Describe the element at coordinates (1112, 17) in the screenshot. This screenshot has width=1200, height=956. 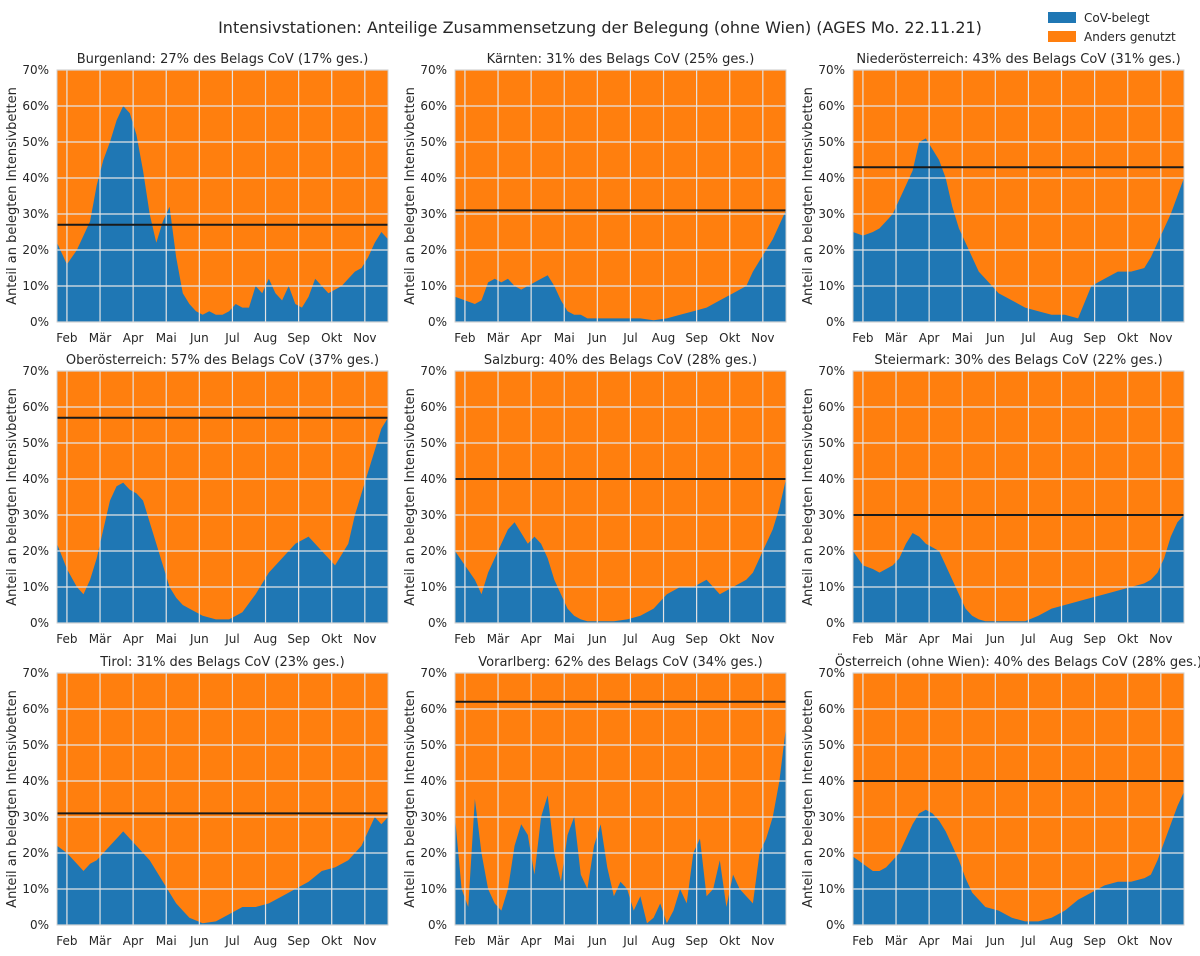
I see `legend-item-cov: CoV-belegt` at that location.